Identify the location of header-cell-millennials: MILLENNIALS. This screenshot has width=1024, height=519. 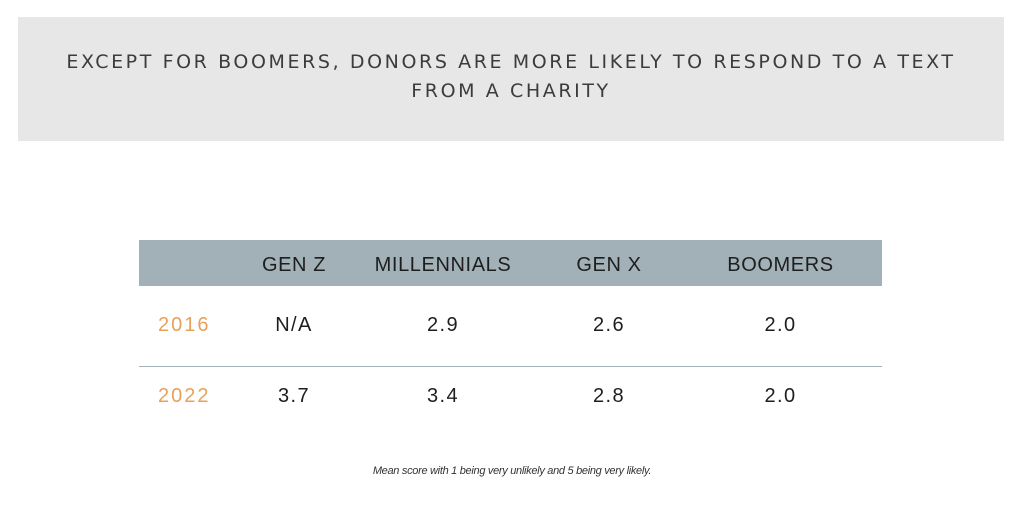
(443, 264).